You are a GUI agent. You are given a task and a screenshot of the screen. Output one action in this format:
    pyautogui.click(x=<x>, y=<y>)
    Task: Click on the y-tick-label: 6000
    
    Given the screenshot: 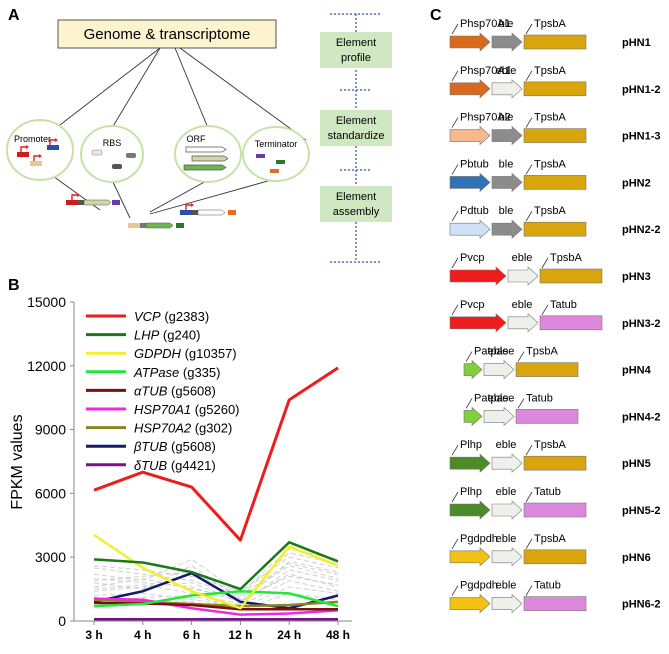 What is the action you would take?
    pyautogui.click(x=50, y=493)
    